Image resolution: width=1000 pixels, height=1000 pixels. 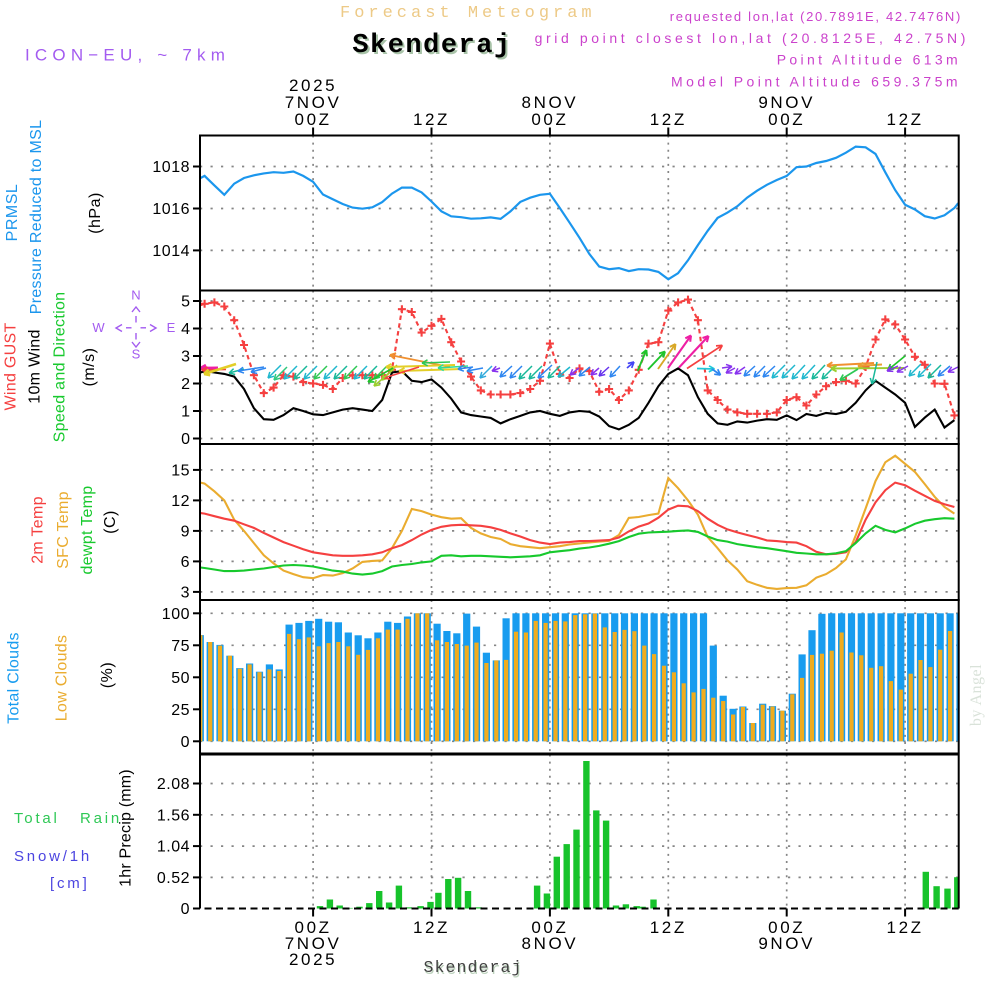 I want to click on svg-text: Wind GUST, so click(x=11, y=366).